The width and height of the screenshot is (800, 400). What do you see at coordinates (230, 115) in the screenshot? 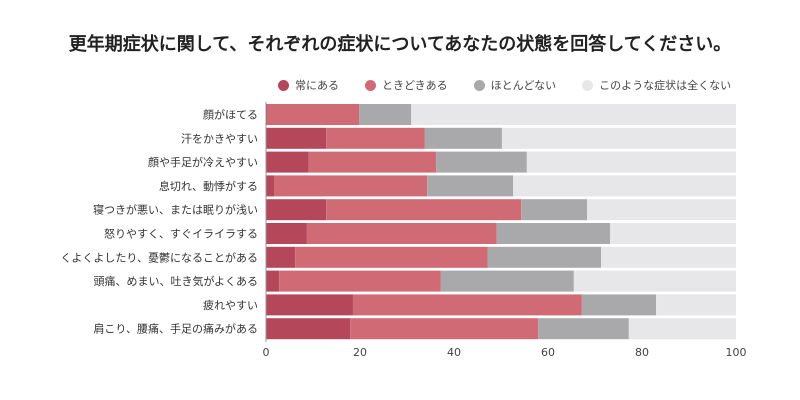
I see `category-label: 顔がほてる` at bounding box center [230, 115].